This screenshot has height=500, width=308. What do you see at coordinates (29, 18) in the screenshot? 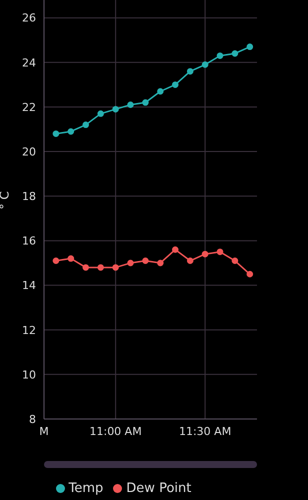
I see `y-tick-label: 26` at bounding box center [29, 18].